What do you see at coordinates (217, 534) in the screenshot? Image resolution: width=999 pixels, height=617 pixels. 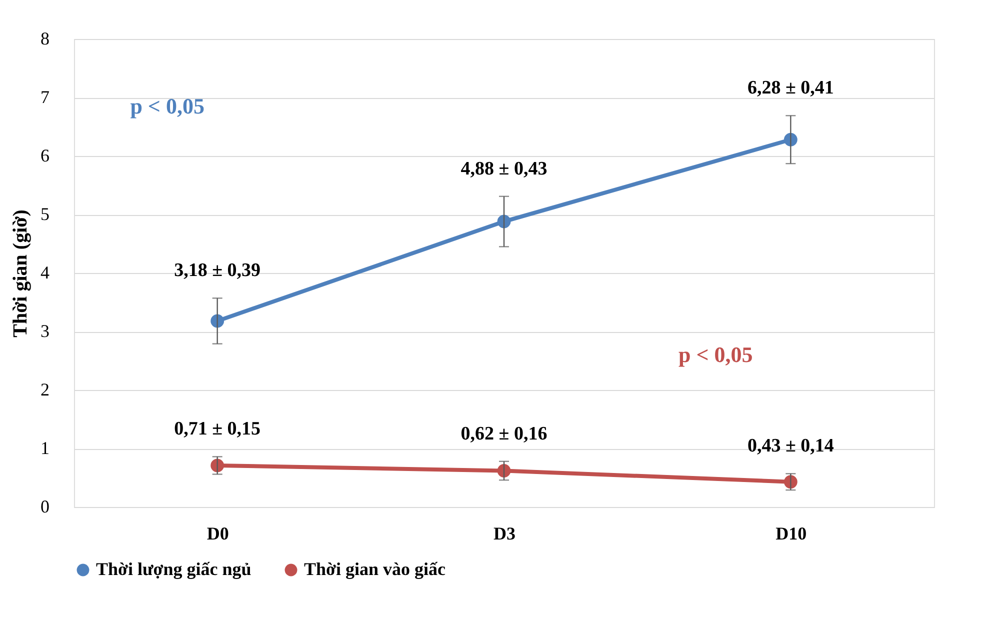 I see `x-tick-label: D0` at bounding box center [217, 534].